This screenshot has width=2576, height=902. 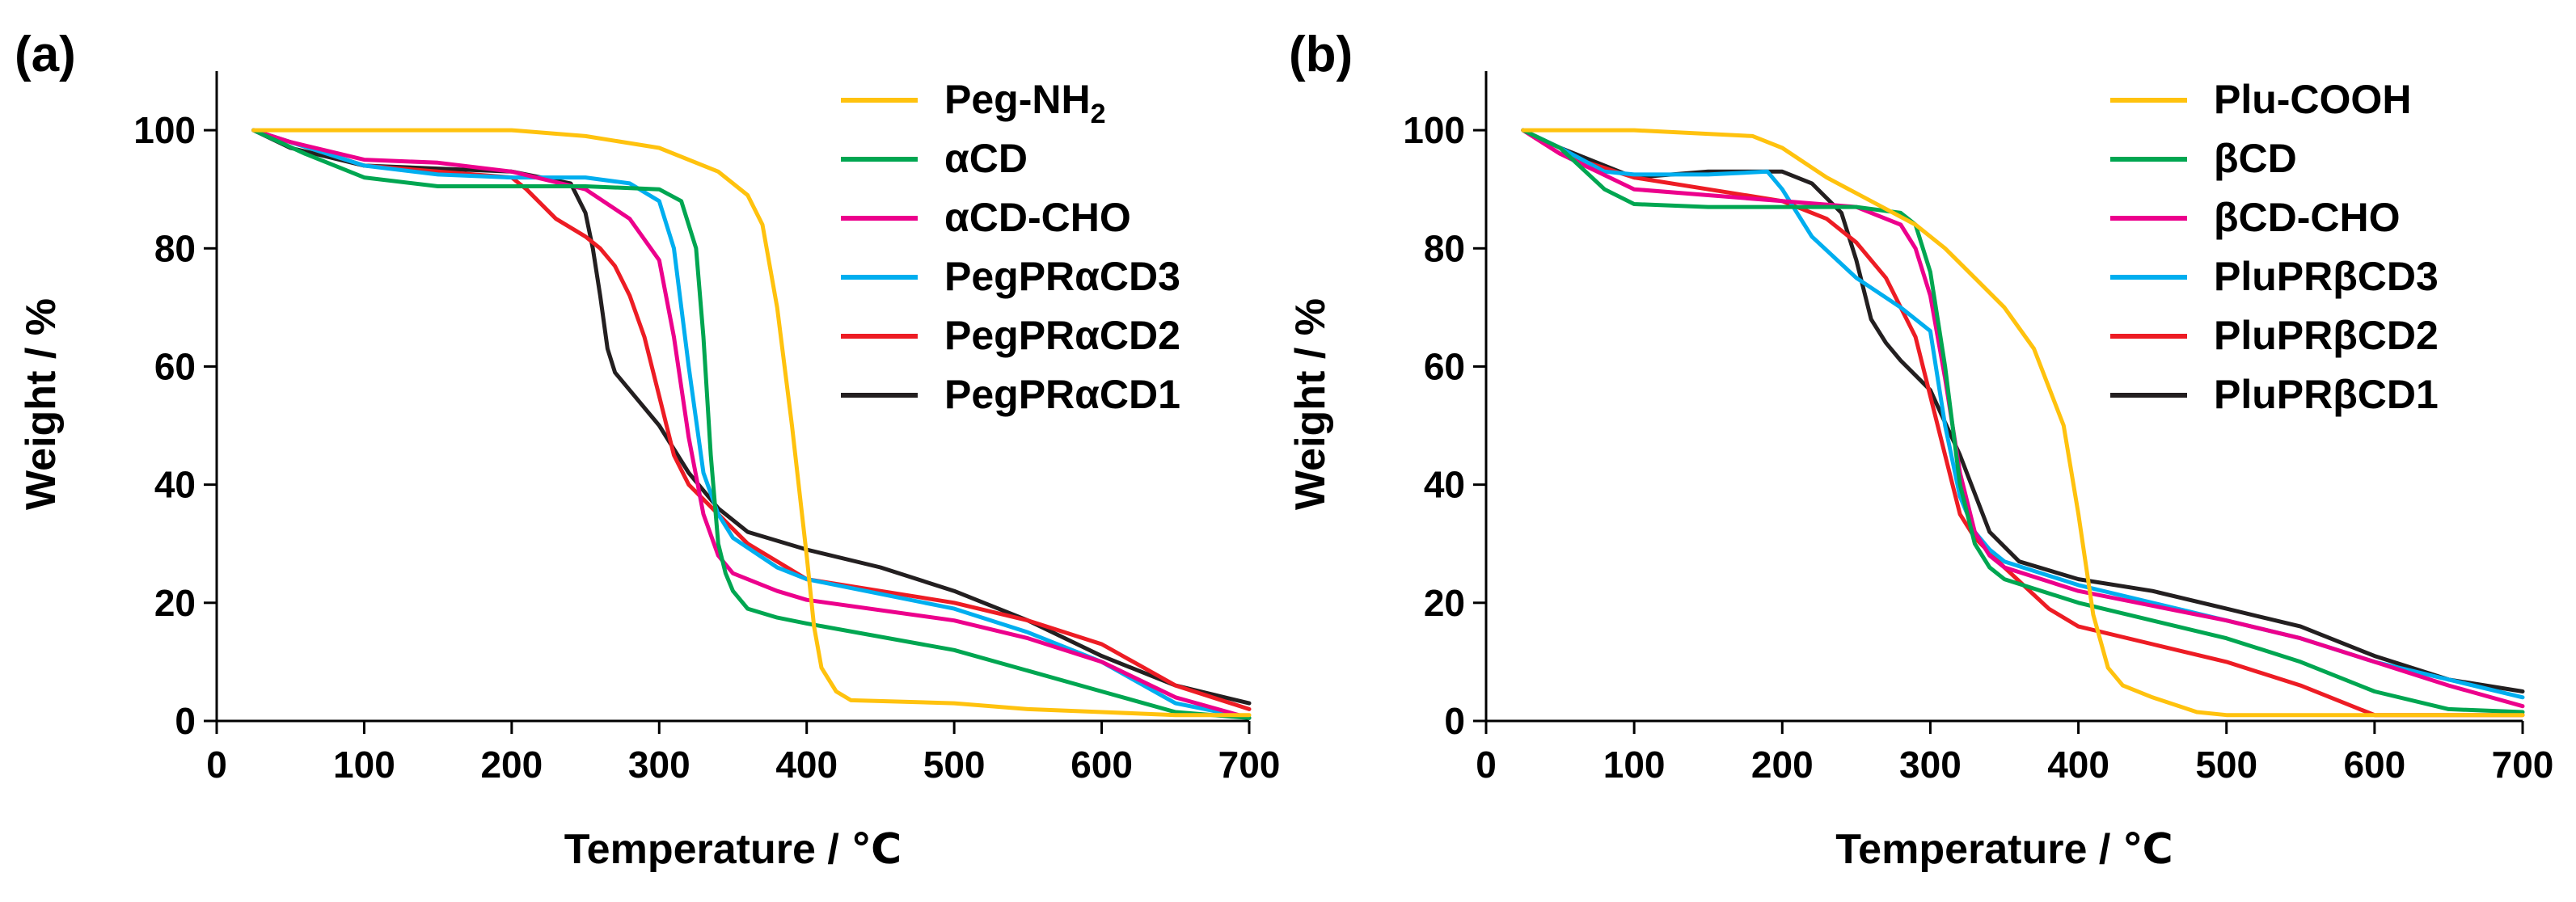 I want to click on panel-label: (a), so click(x=45, y=55).